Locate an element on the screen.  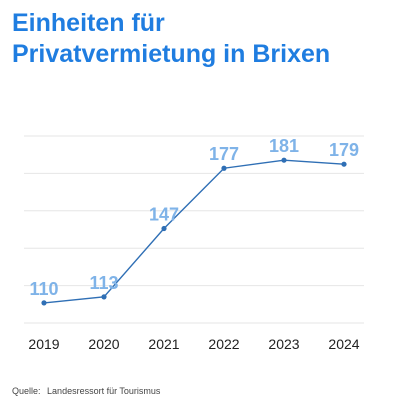
source-text: Landesressort für Tourismus is located at coordinates (104, 391).